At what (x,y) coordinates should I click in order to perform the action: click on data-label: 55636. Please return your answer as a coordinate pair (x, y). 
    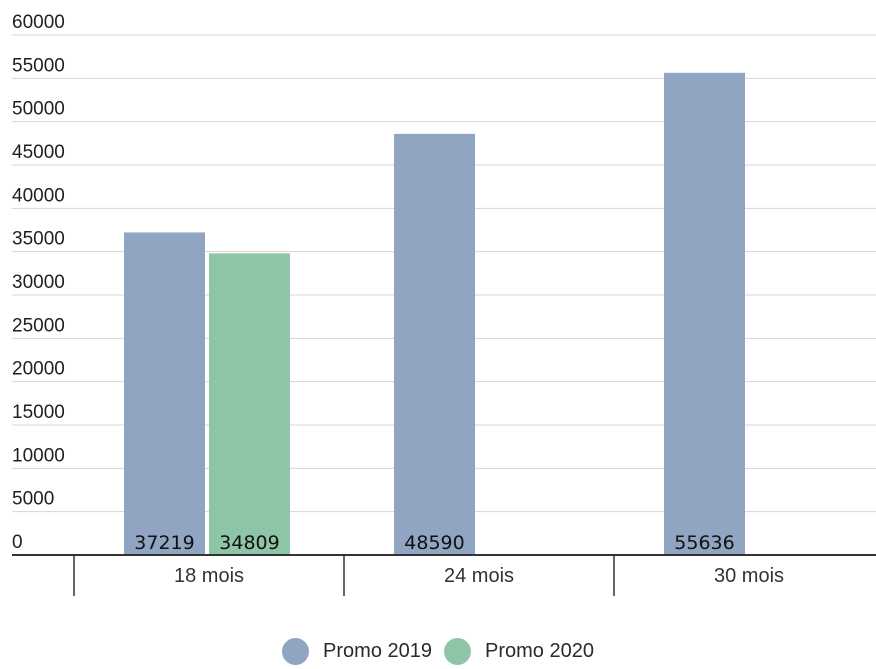
    Looking at the image, I should click on (704, 543).